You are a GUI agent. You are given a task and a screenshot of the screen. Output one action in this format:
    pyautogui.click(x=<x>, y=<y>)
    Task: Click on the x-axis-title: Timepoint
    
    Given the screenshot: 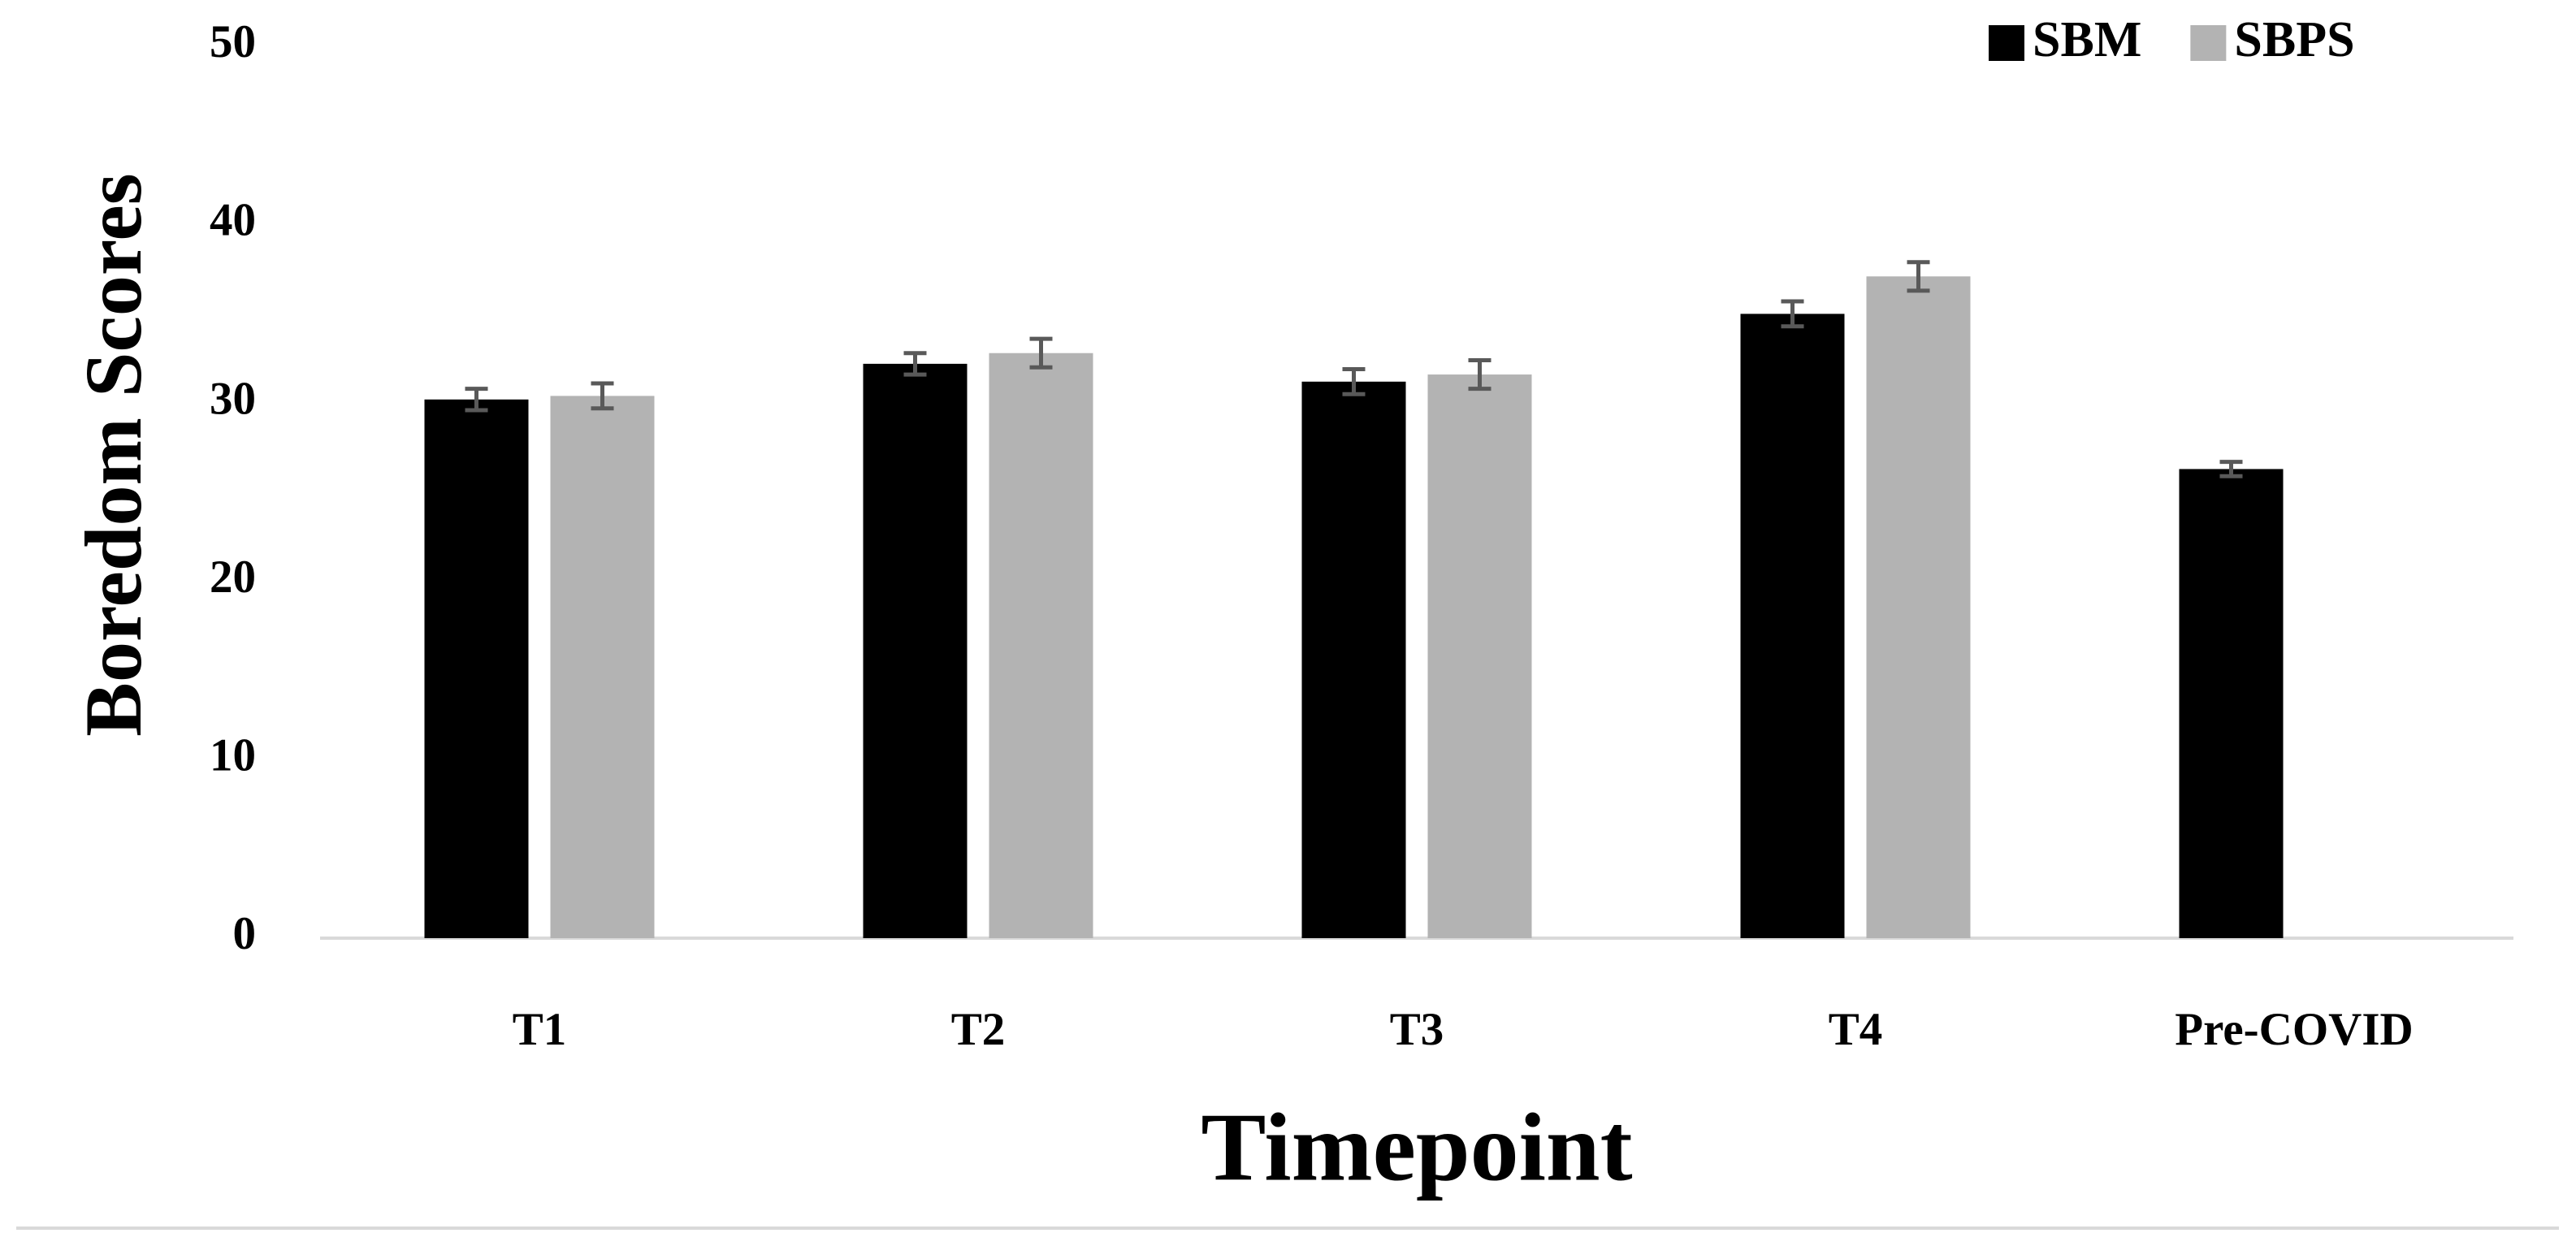 What is the action you would take?
    pyautogui.click(x=1416, y=1147)
    